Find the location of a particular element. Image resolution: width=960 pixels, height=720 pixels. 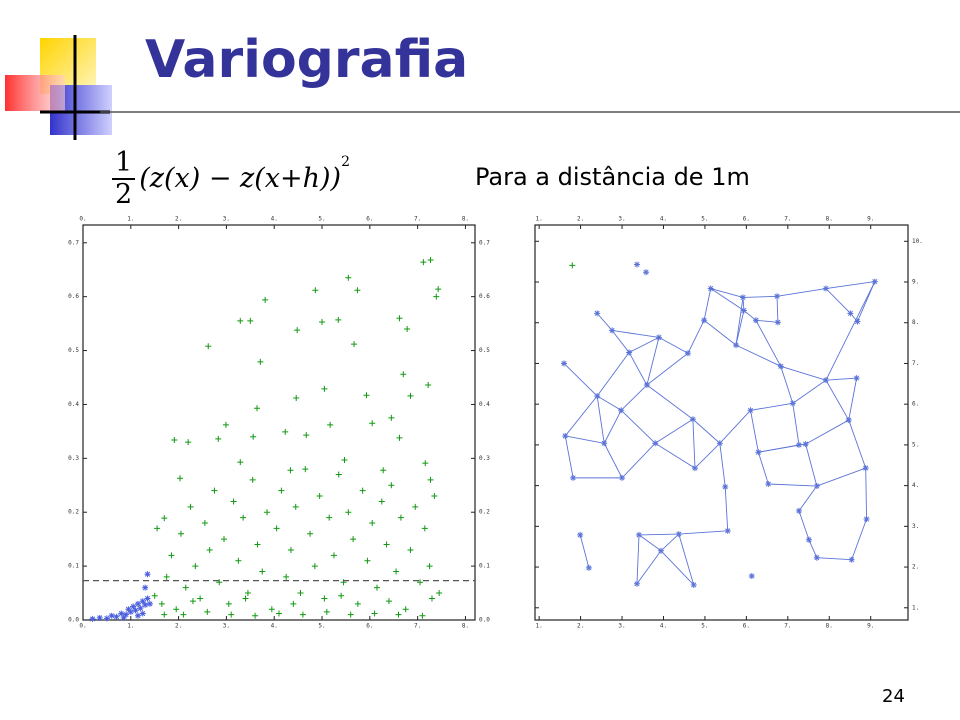

y-tick-label: 10. is located at coordinates (917, 241).